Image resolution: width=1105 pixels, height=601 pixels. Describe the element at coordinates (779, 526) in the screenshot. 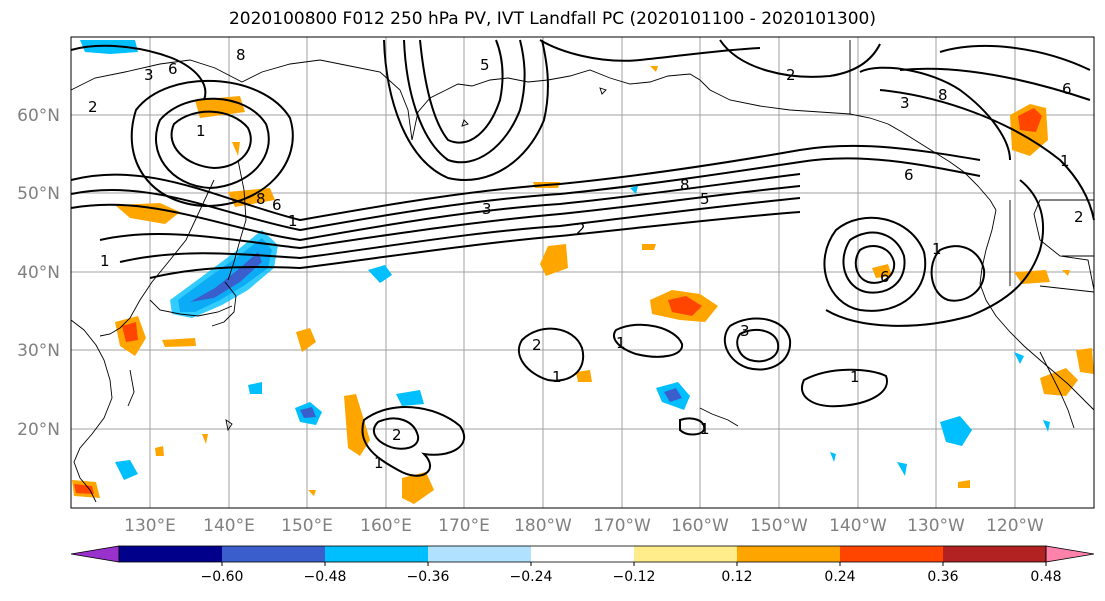

I see `lon-label: 150°W` at that location.